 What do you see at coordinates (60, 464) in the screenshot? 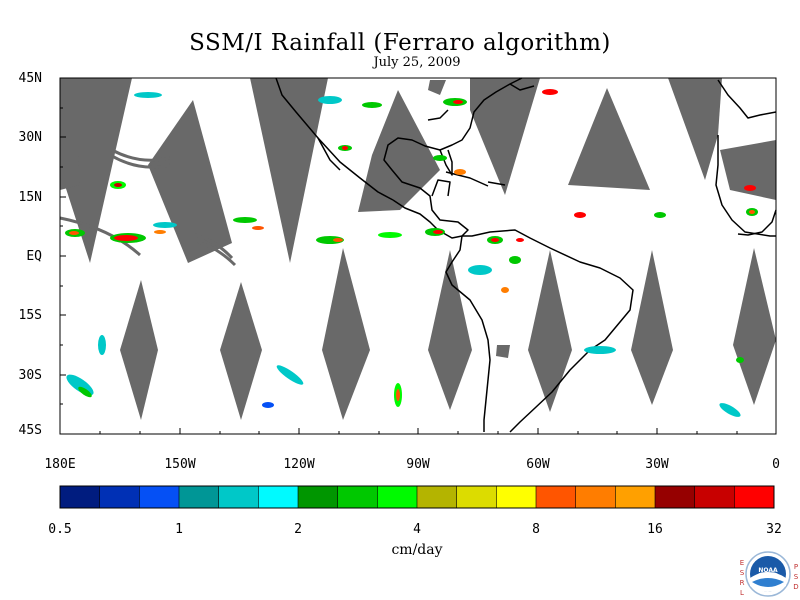
I see `lon-label-180e: 180E` at bounding box center [60, 464].